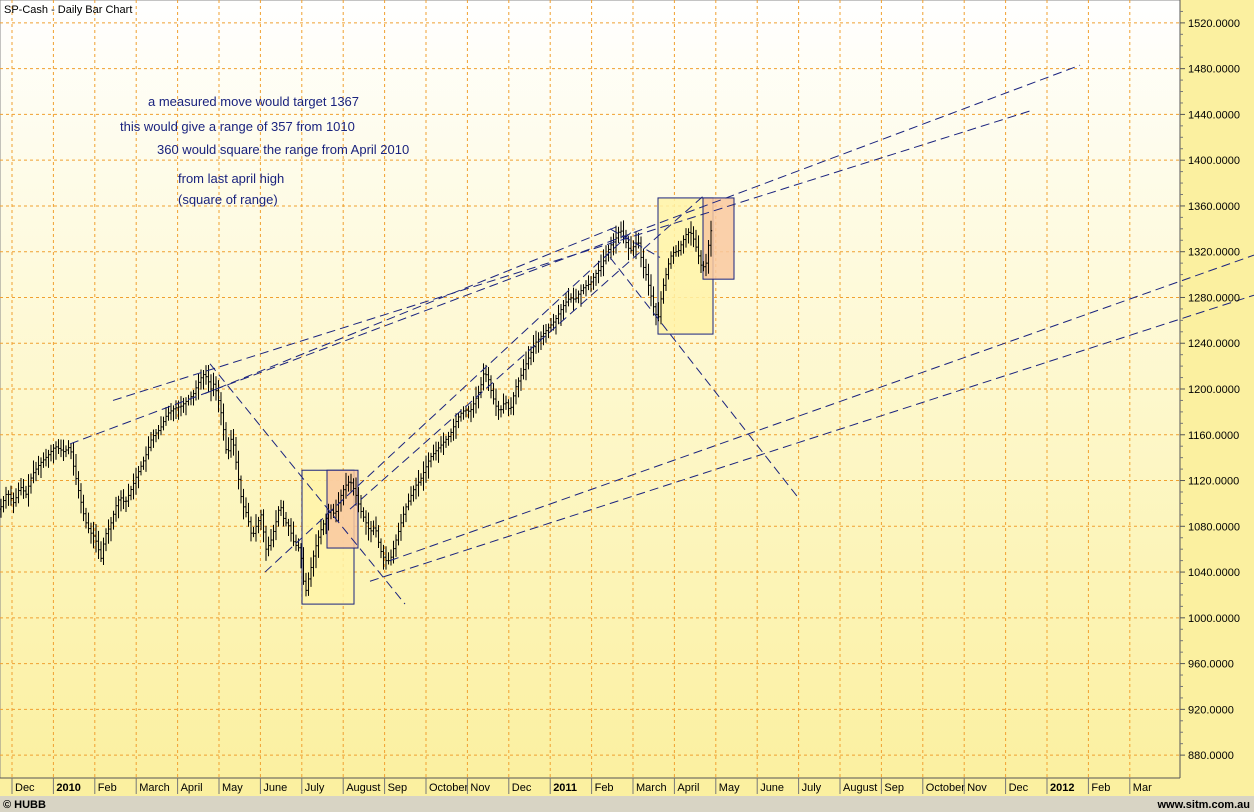 The image size is (1254, 812). Describe the element at coordinates (68, 788) in the screenshot. I see `x-tick-label: 2010` at that location.